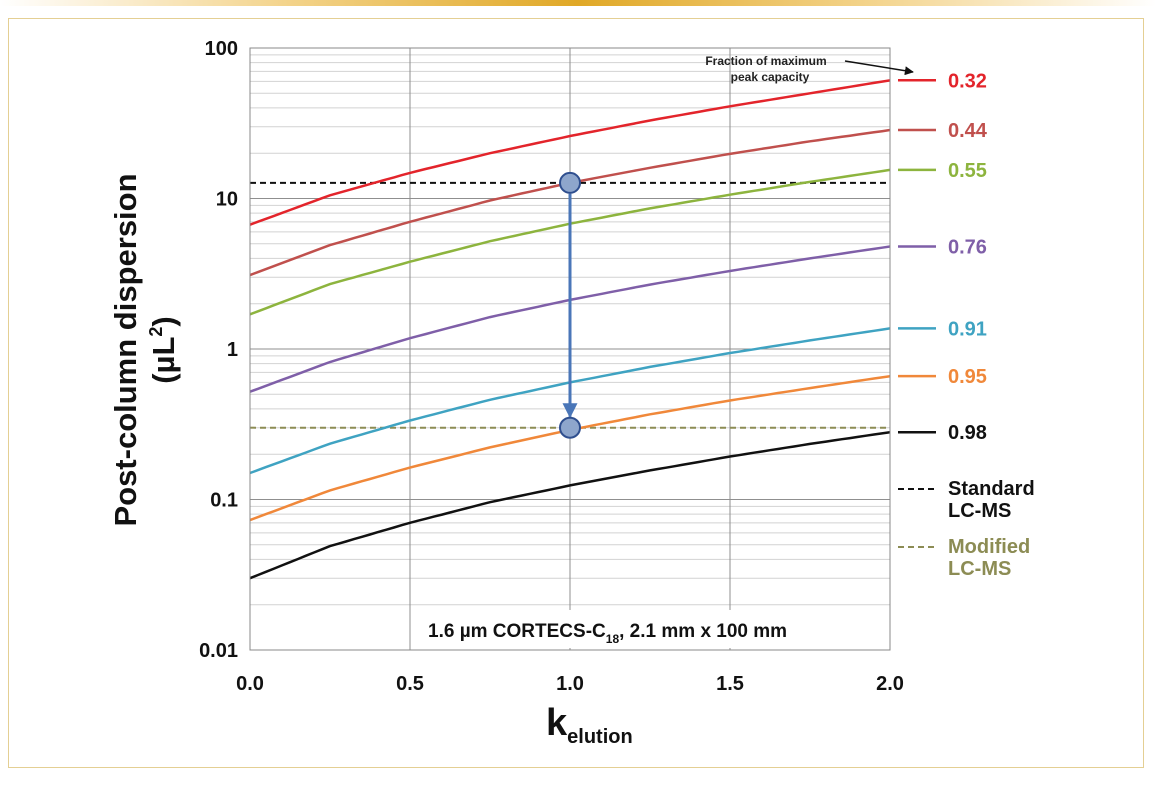 This screenshot has width=1156, height=786. What do you see at coordinates (570, 152) in the screenshot?
I see `series-line-0.32` at bounding box center [570, 152].